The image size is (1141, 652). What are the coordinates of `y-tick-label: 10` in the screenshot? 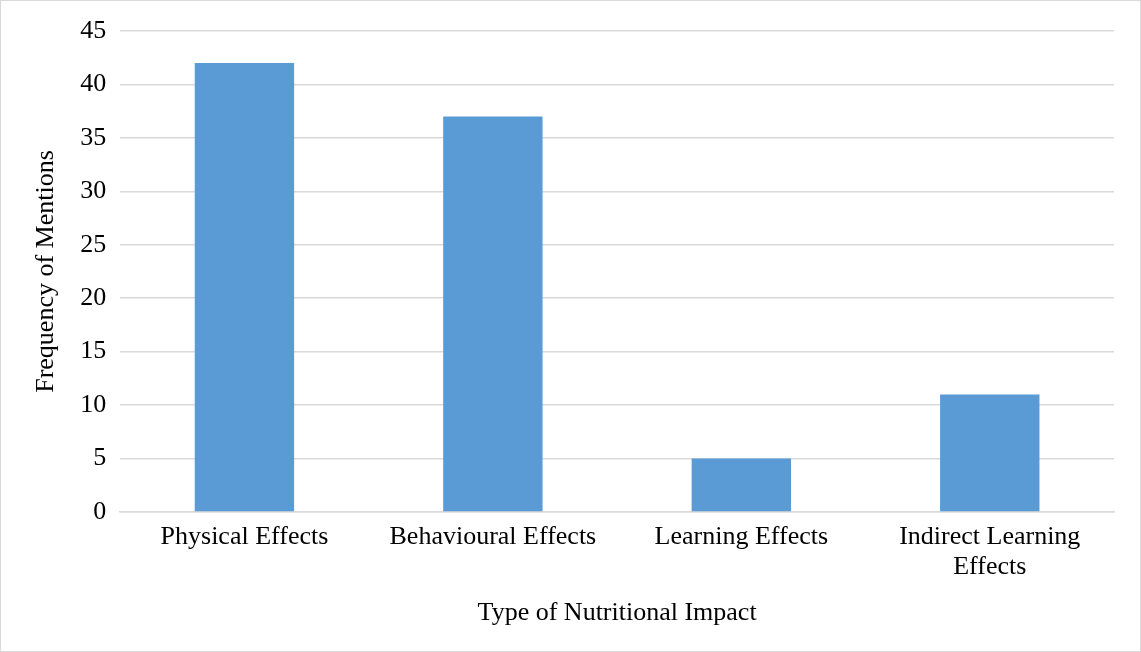 It's located at (93, 403).